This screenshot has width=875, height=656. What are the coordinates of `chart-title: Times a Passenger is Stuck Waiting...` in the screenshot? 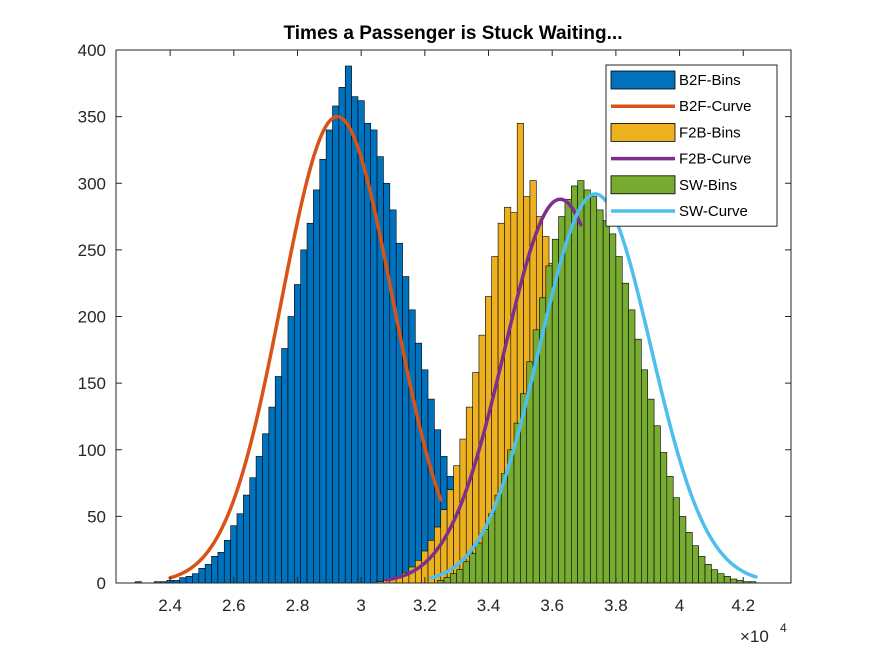 It's located at (453, 33).